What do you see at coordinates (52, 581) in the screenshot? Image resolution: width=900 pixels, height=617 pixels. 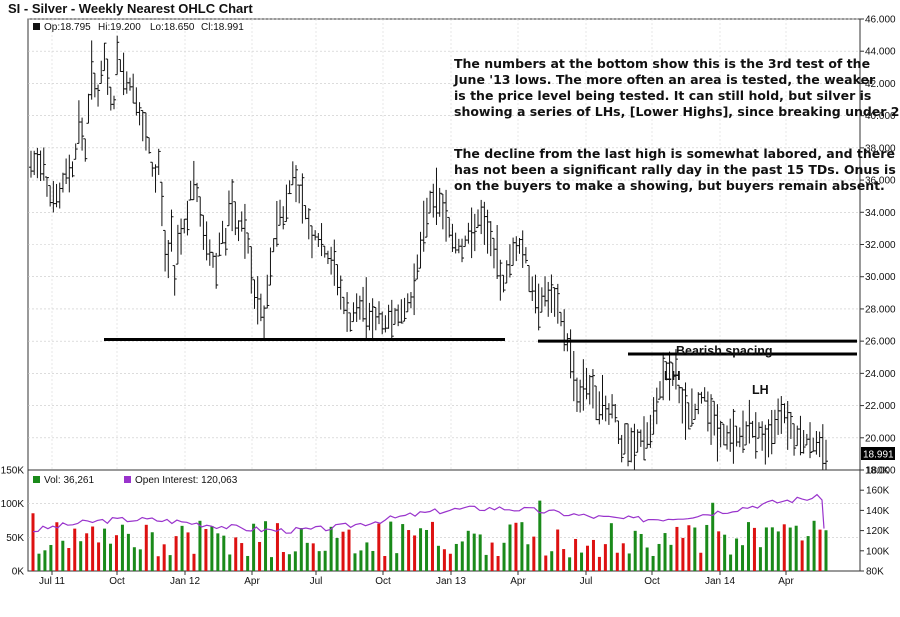 I see `x-tick-label: Jul 11` at bounding box center [52, 581].